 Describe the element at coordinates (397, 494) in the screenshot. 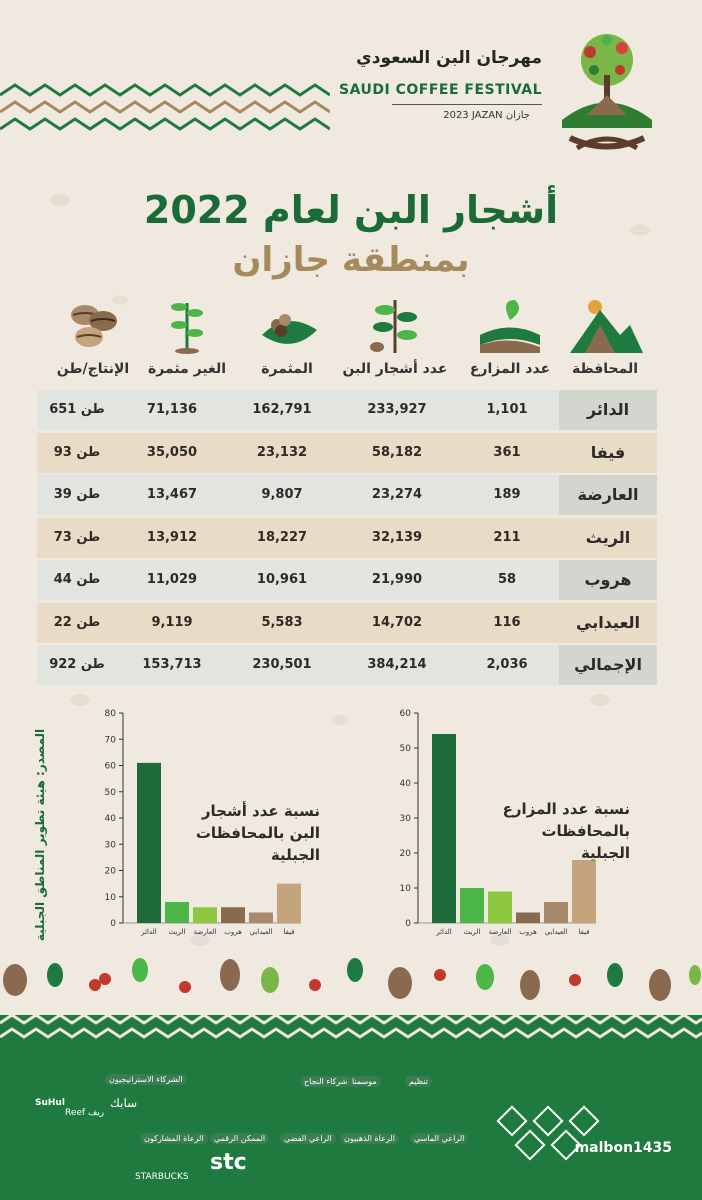

I see `trees-cell: 23,274` at that location.